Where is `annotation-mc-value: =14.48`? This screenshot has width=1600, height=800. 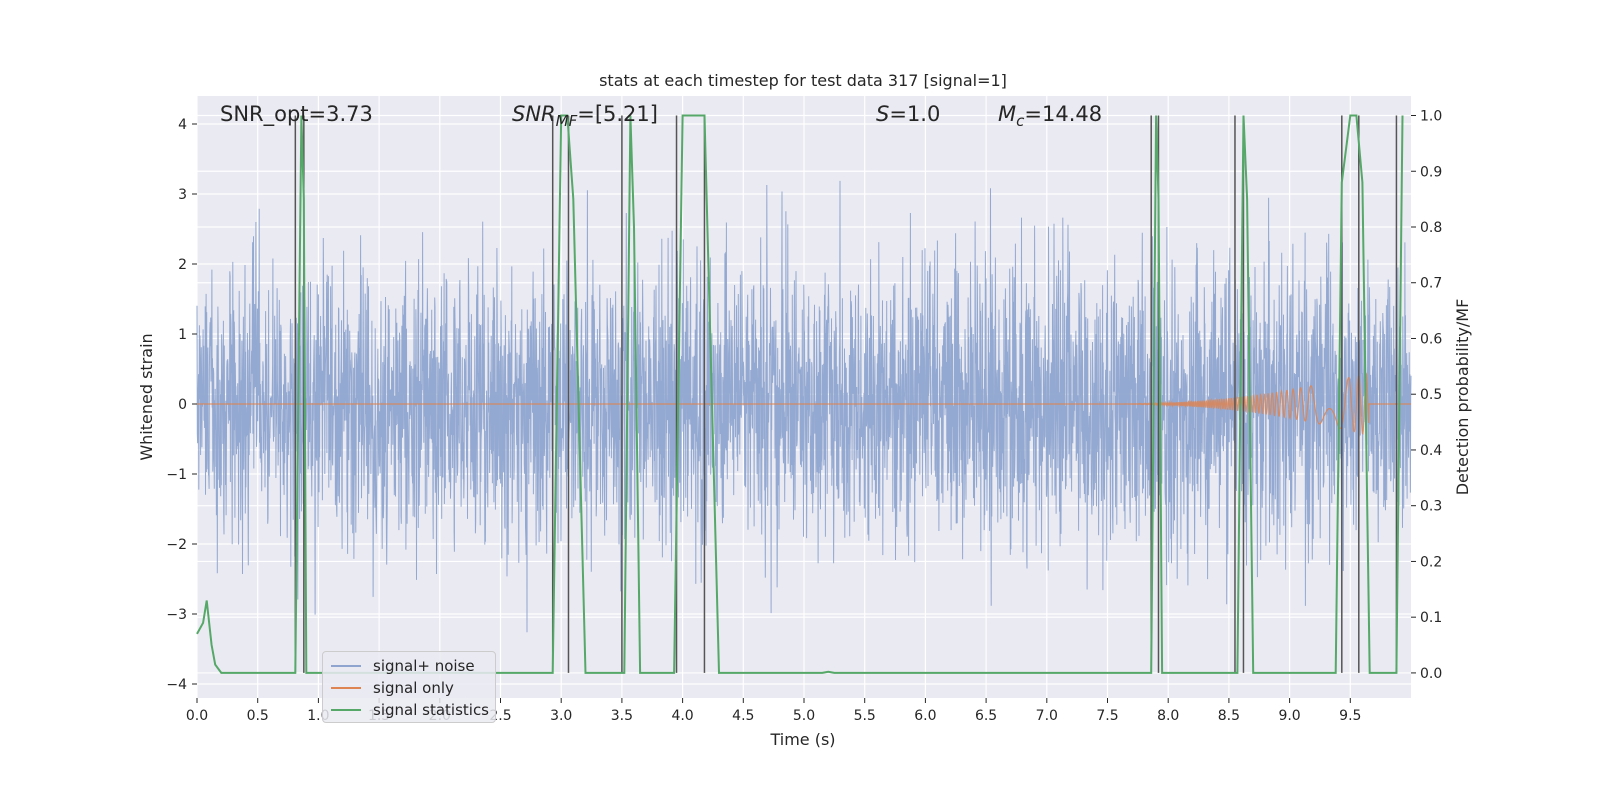
annotation-mc-value: =14.48 is located at coordinates (1063, 114).